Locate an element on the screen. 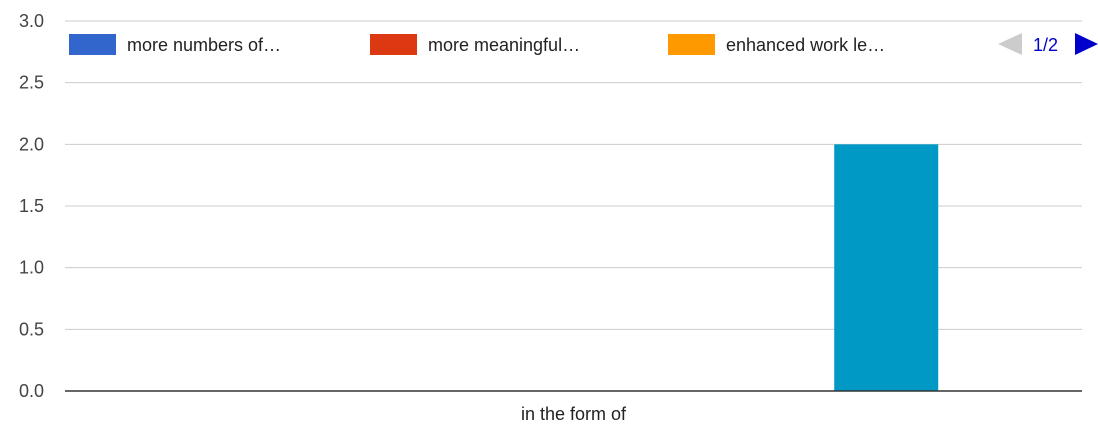 Image resolution: width=1098 pixels, height=431 pixels. y-tick-label: 2.5 is located at coordinates (31, 83).